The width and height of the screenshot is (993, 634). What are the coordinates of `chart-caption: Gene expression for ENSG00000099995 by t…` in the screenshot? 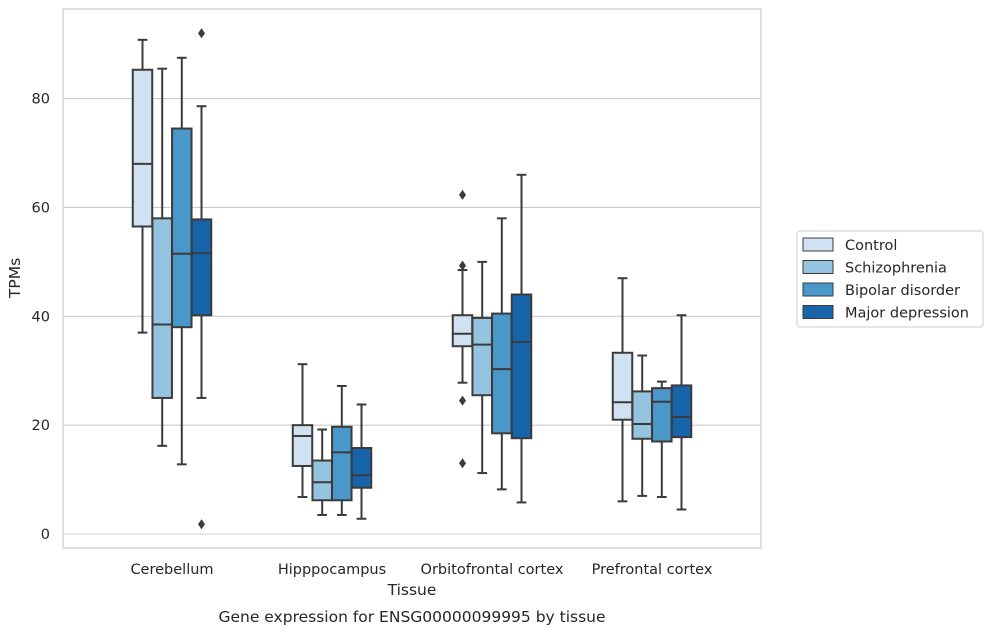 It's located at (411, 617).